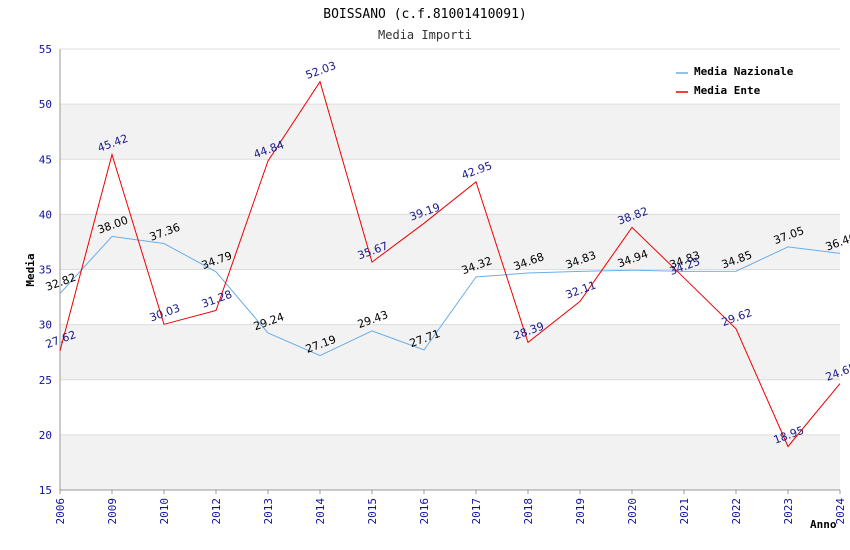 This screenshot has height=550, width=850. I want to click on y-tick-labels: 15 20 25 30 35 40 45 50 55, so click(45, 270).